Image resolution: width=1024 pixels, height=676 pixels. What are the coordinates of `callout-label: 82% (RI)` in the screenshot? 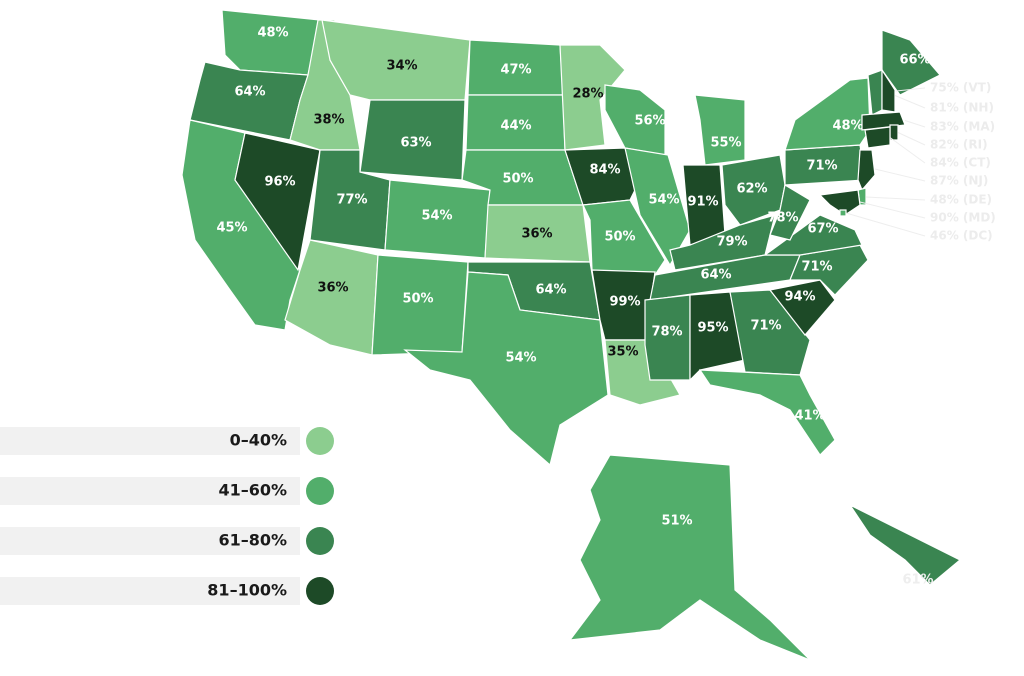 It's located at (959, 145).